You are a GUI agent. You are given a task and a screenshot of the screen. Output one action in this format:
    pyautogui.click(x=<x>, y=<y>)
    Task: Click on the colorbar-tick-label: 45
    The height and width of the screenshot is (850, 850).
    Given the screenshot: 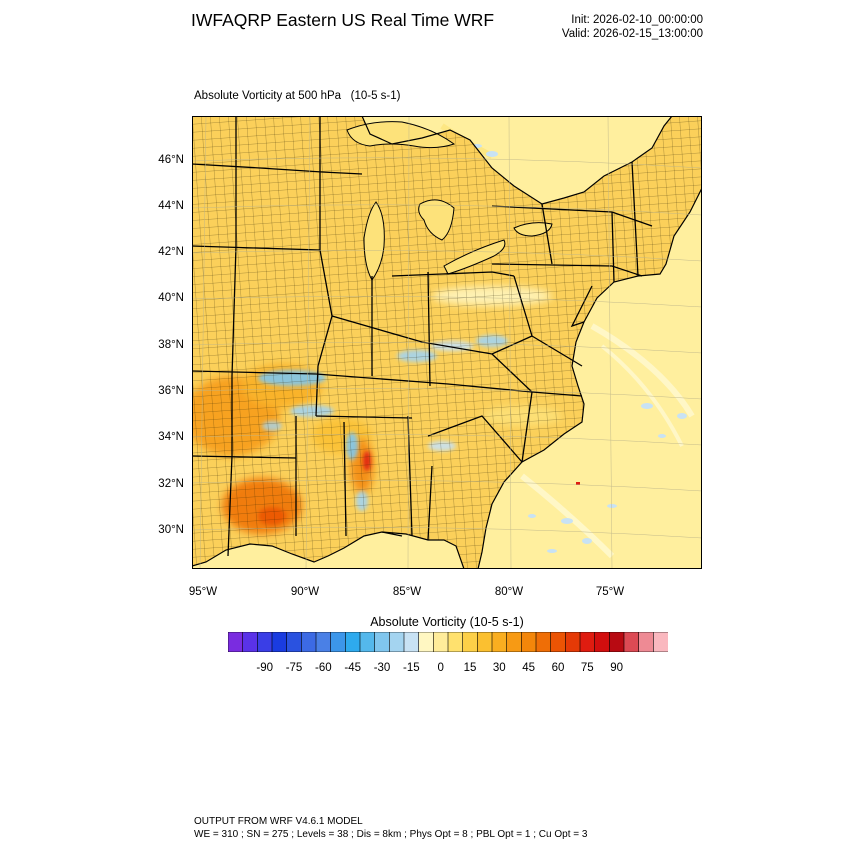 What is the action you would take?
    pyautogui.click(x=529, y=668)
    